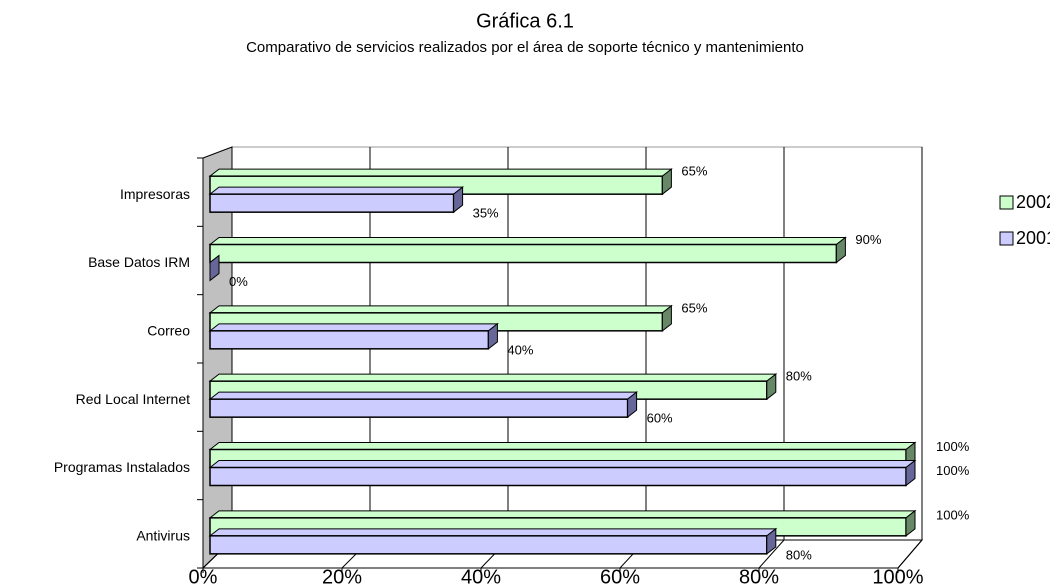  I want to click on x-tick-label: 20%, so click(342, 576).